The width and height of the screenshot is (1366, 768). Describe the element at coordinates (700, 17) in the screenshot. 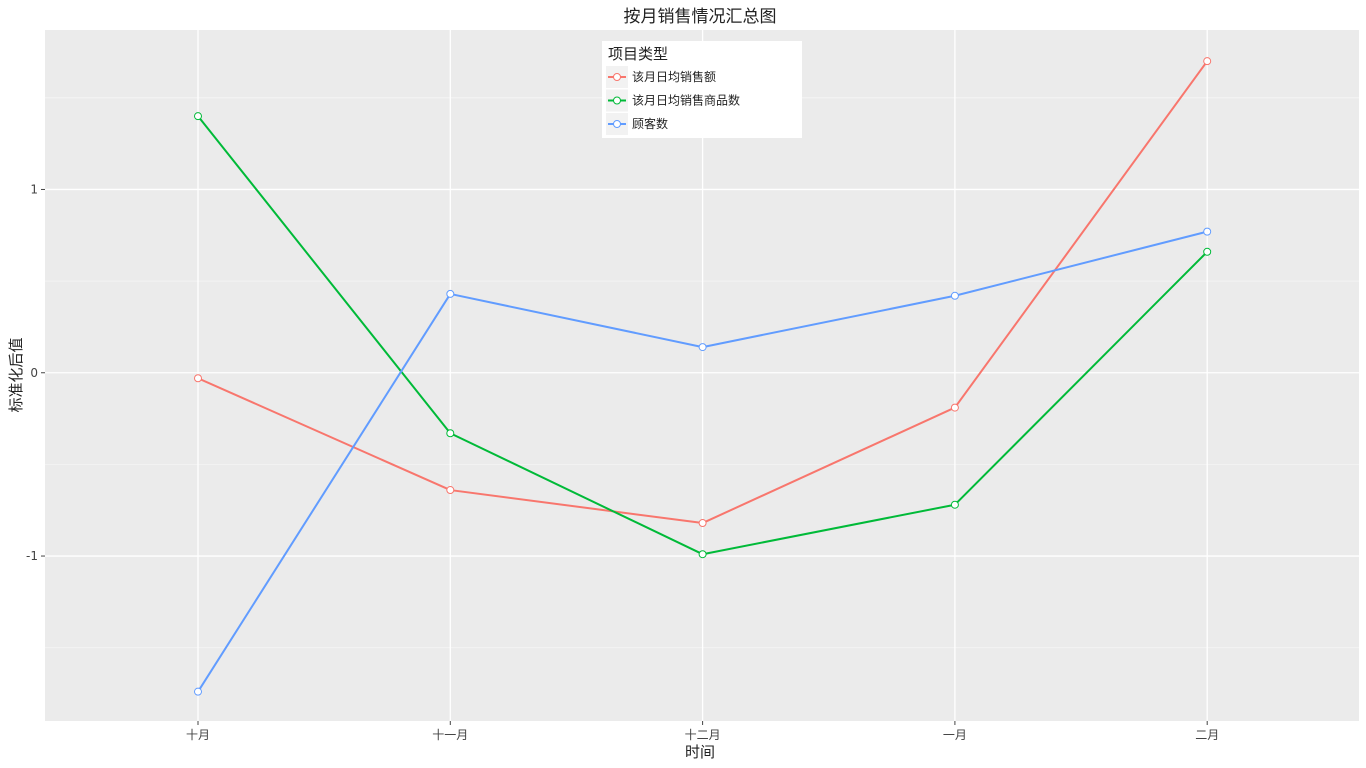

I see `chart-title: 按月销售情况汇总图` at that location.